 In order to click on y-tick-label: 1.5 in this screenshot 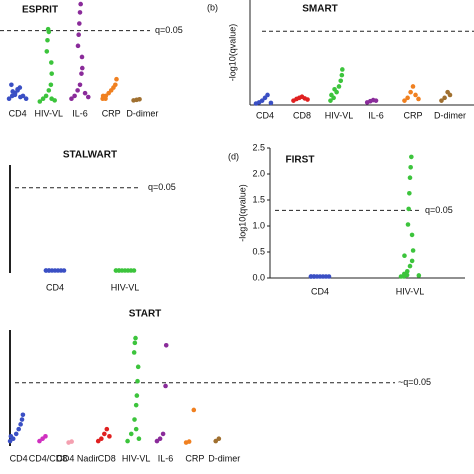, I will do `click(258, 199)`.